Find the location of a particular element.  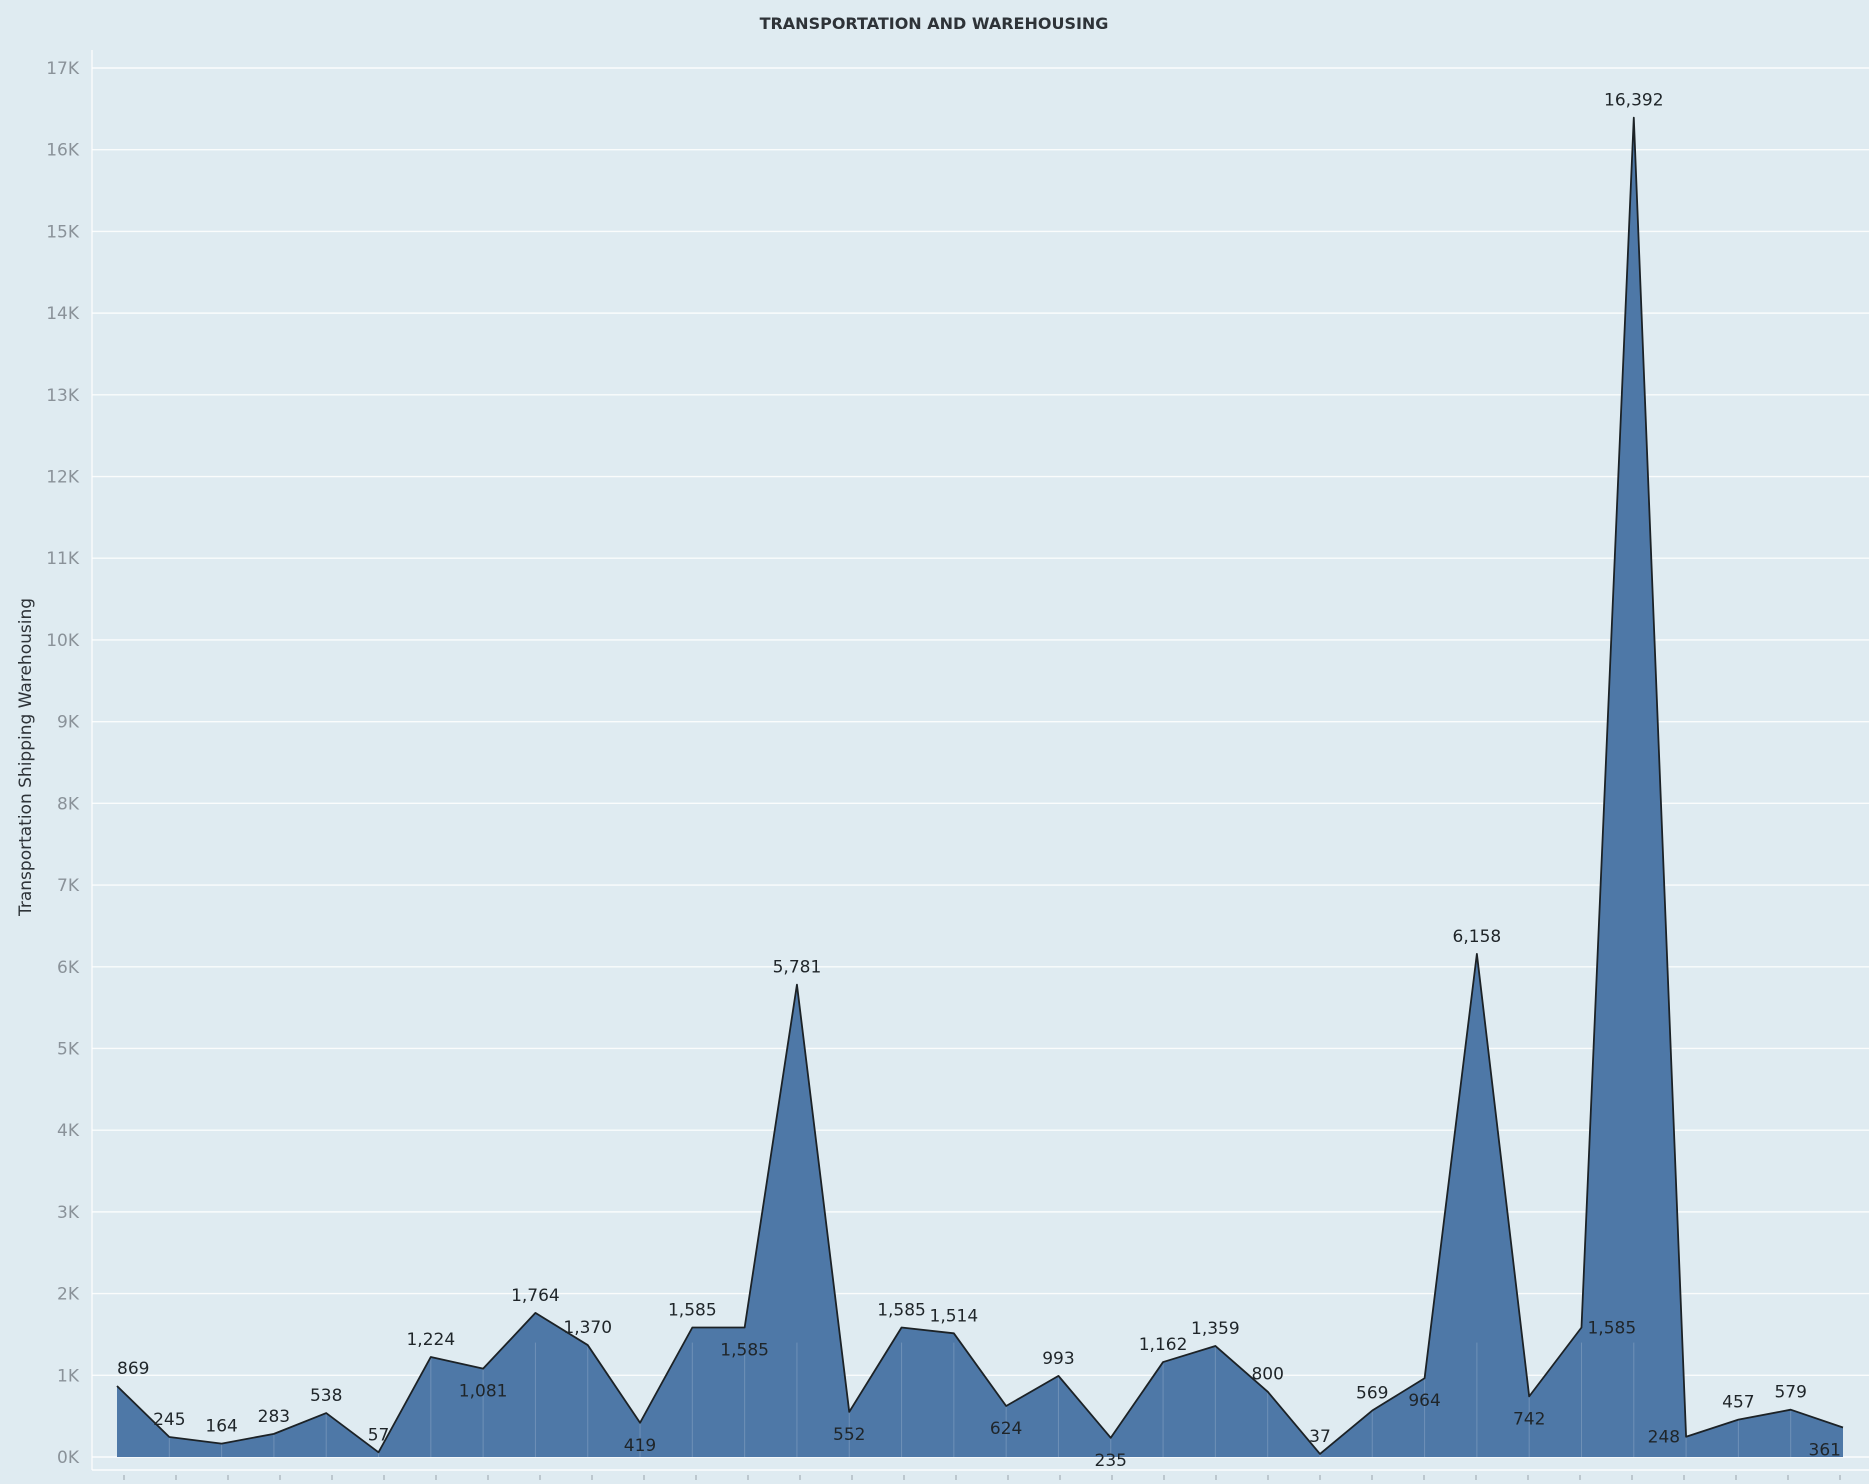

y-tick-label: 0K is located at coordinates (68, 1458).